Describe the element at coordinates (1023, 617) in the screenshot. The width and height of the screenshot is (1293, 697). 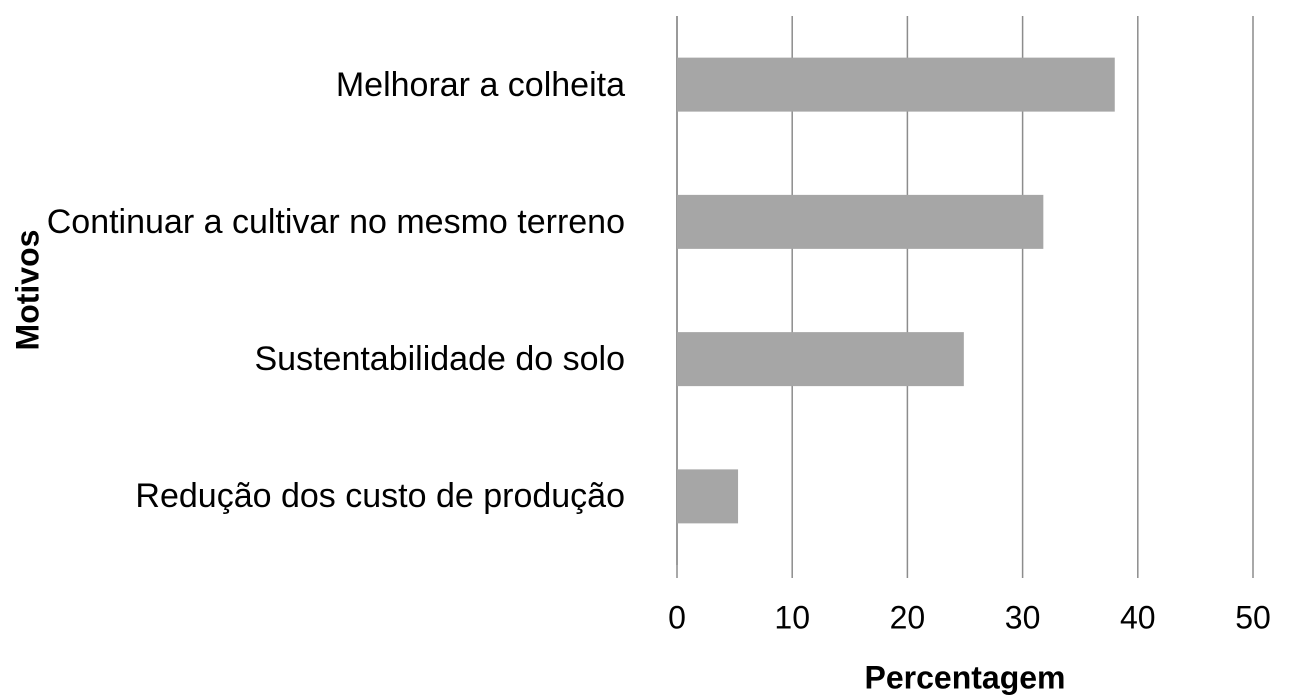
I see `x-tick-label: 30` at that location.